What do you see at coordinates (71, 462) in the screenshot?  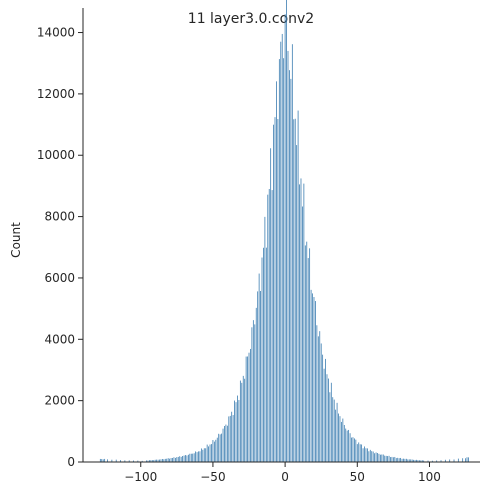 I see `y-tick-label: 0` at bounding box center [71, 462].